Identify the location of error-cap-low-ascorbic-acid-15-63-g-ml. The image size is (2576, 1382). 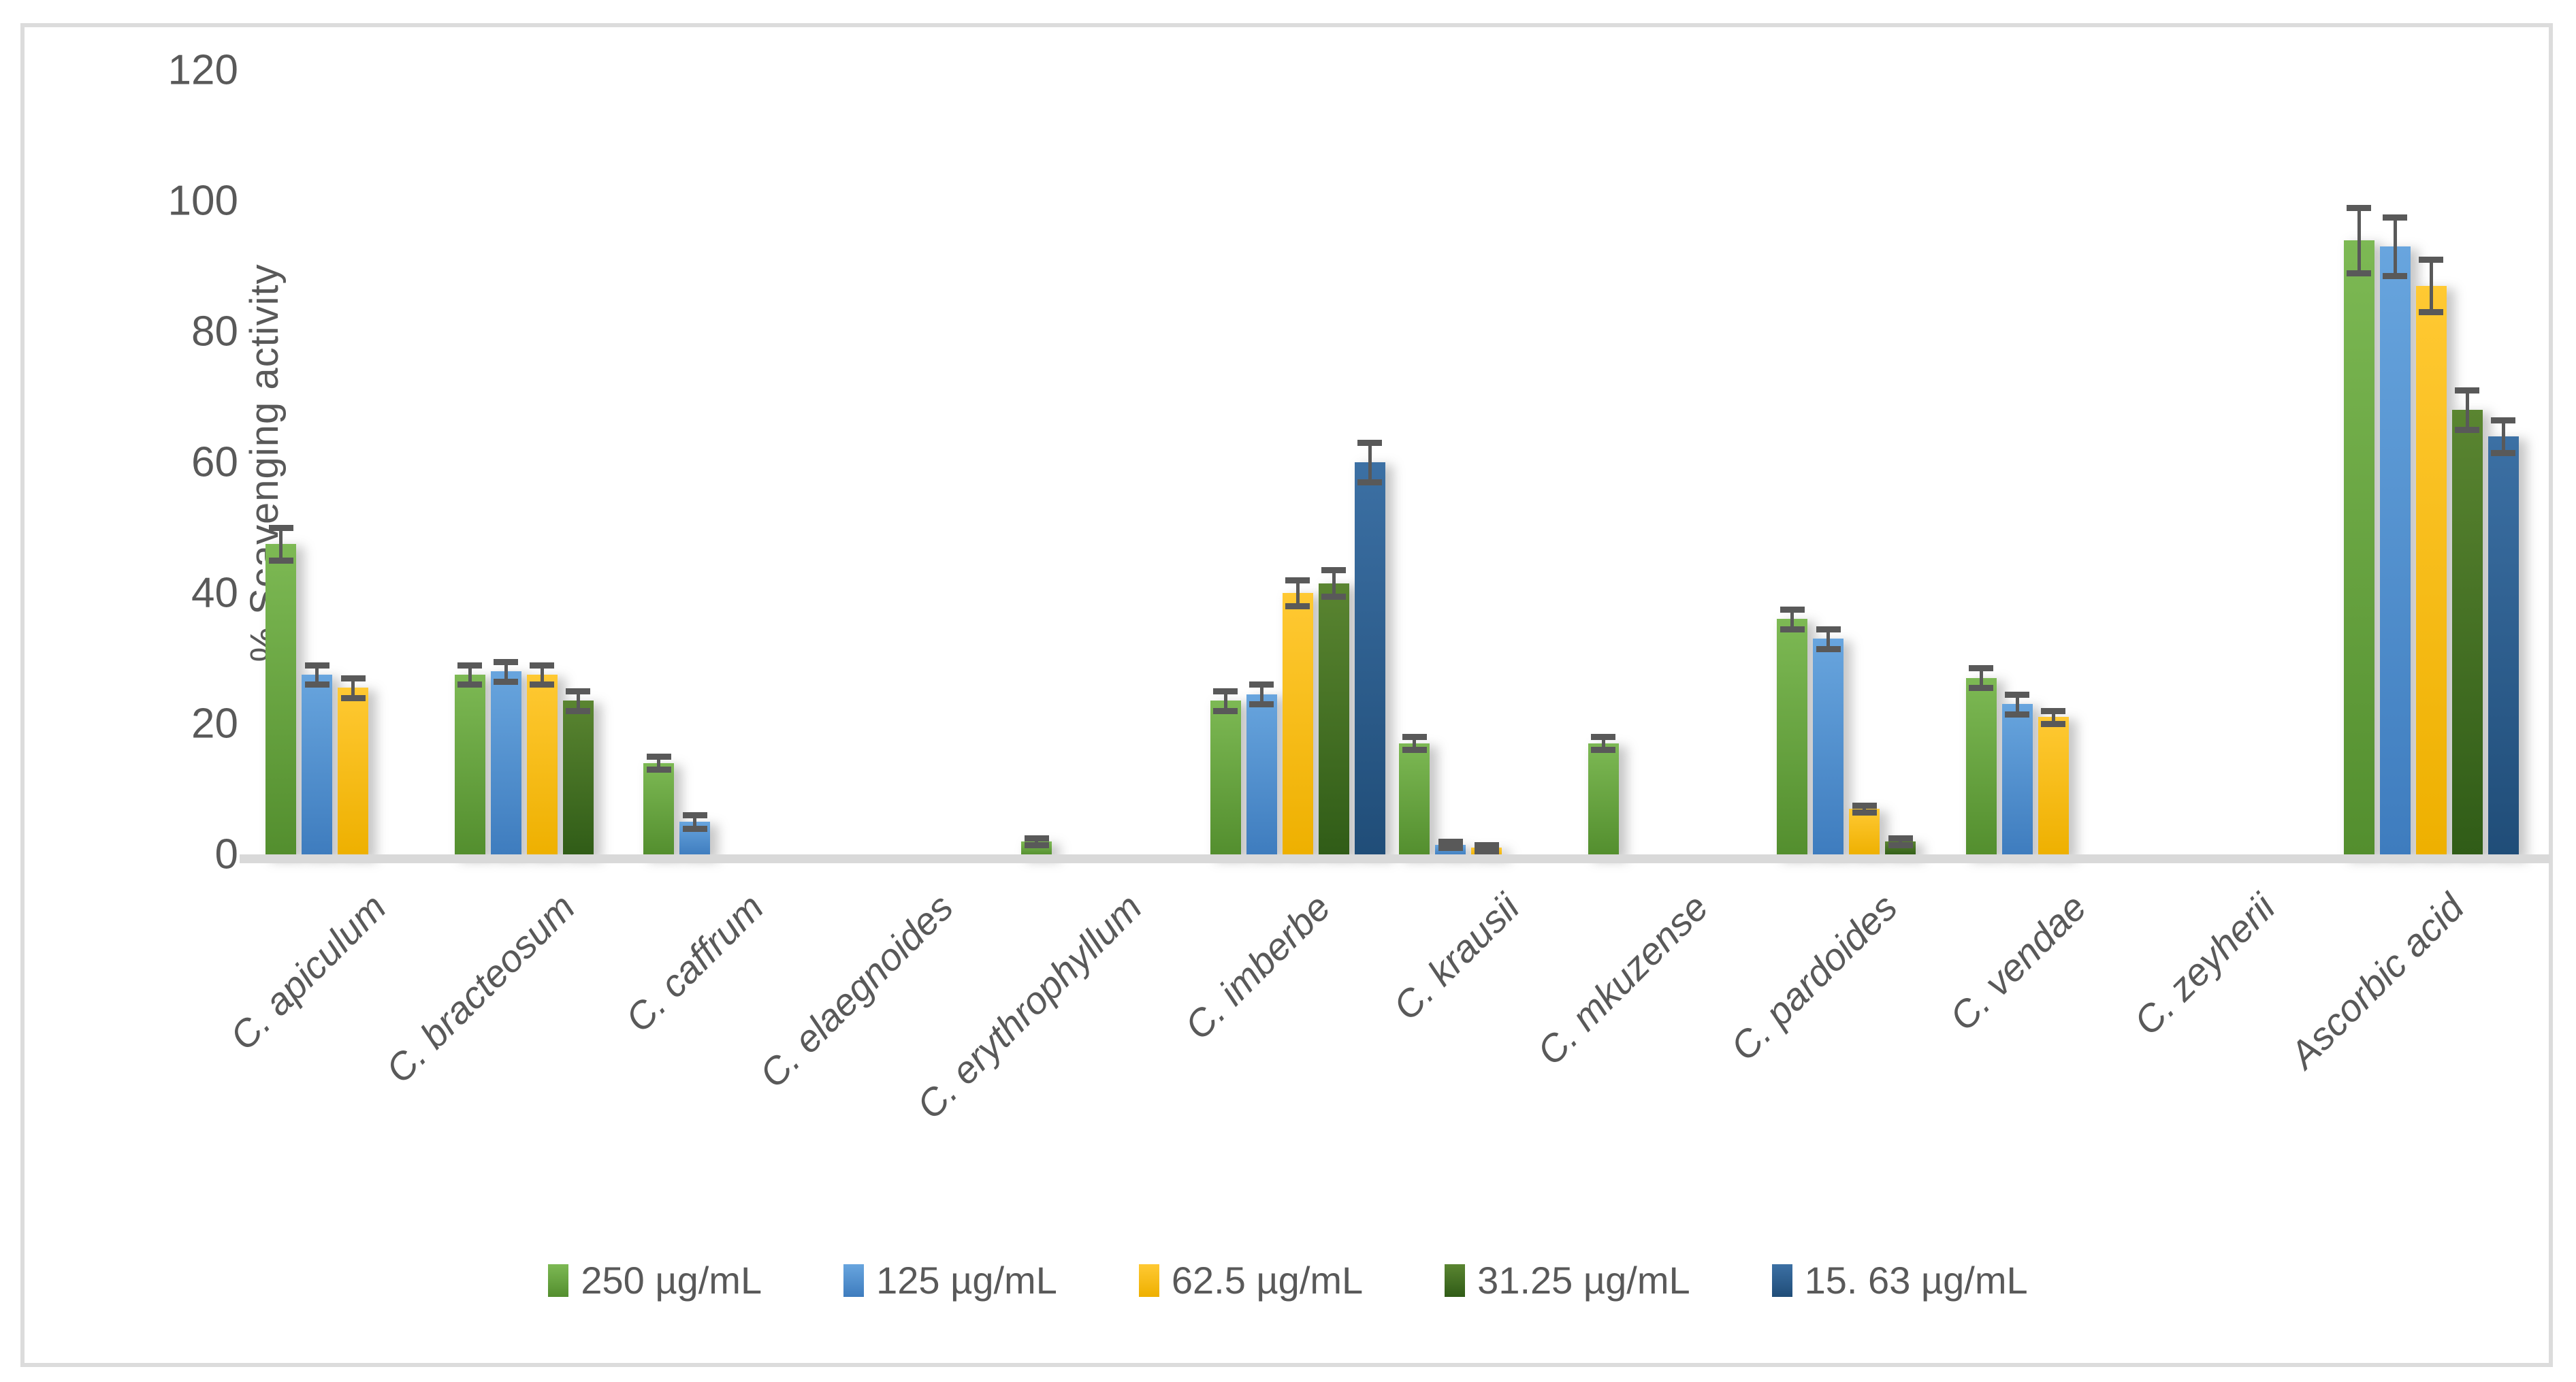
(2504, 452).